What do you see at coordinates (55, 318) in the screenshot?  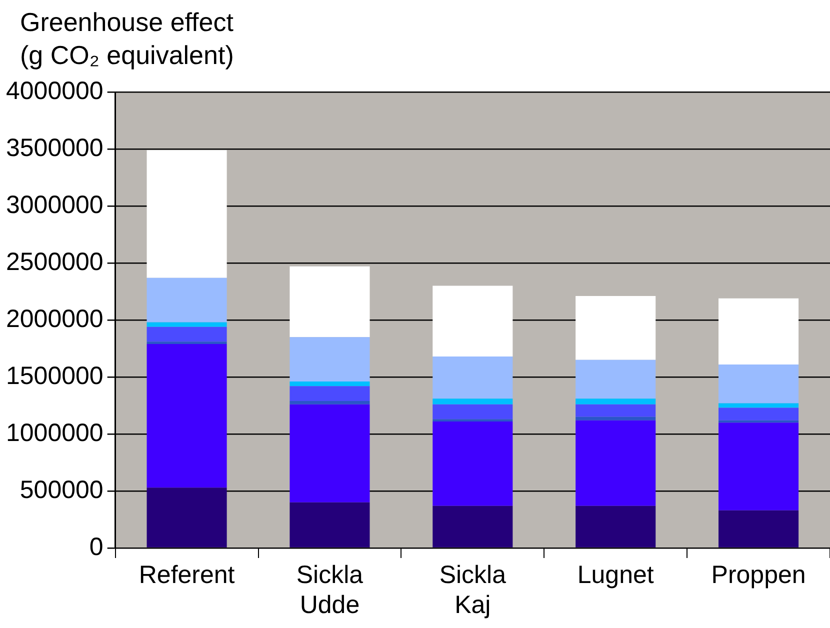 I see `y-tick-label: 2000000` at bounding box center [55, 318].